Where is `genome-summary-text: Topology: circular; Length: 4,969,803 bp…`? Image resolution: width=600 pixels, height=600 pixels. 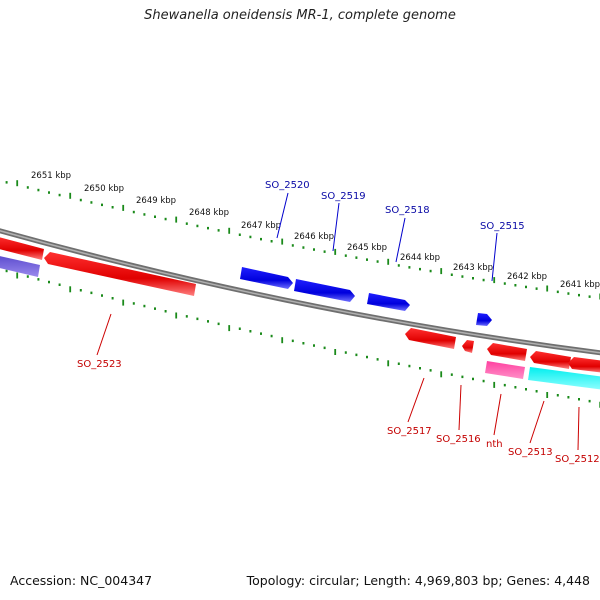
genome-summary-text: Topology: circular; Length: 4,969,803 bp… is located at coordinates (418, 580).